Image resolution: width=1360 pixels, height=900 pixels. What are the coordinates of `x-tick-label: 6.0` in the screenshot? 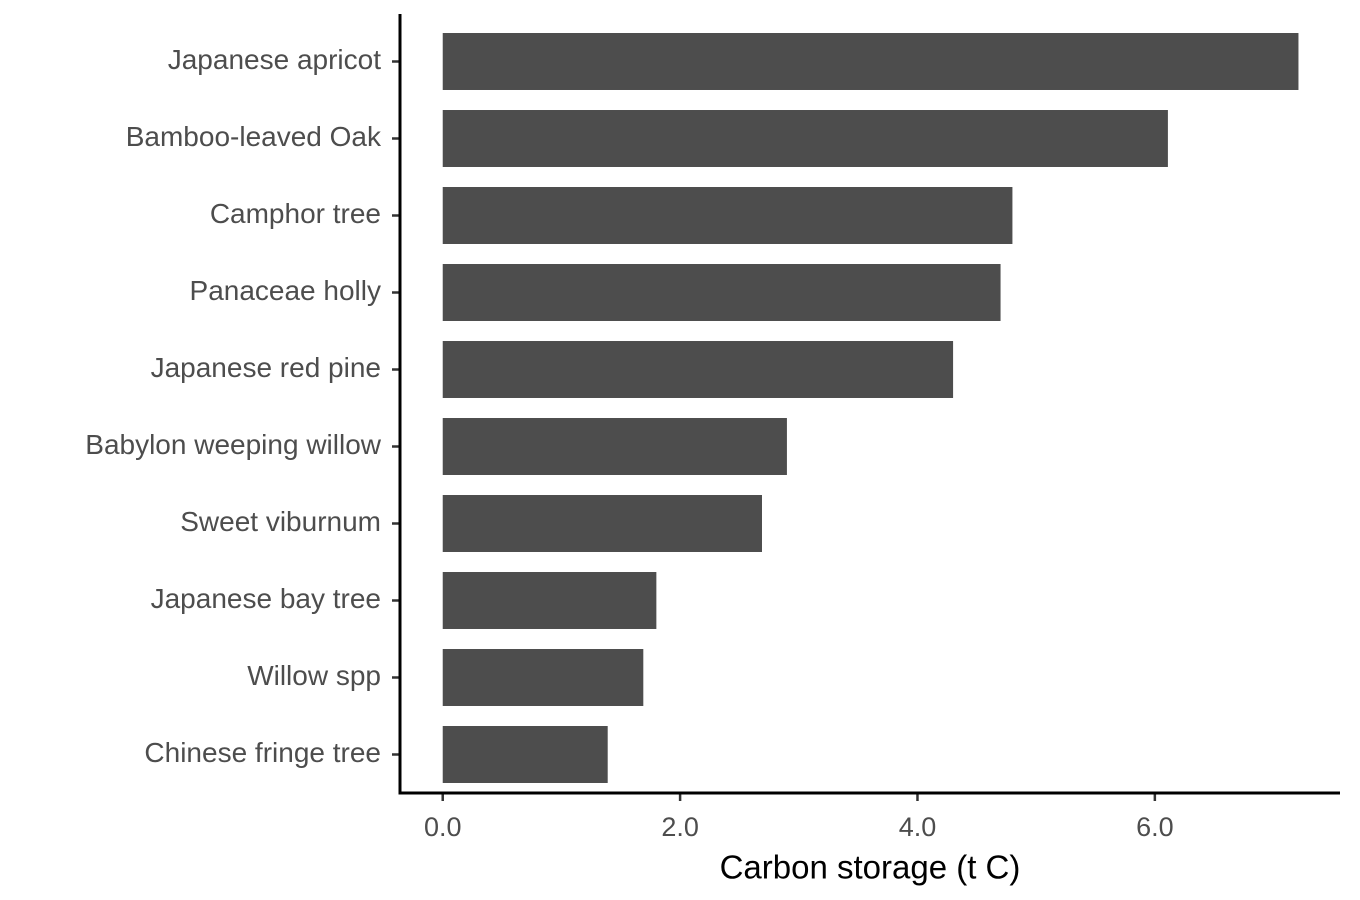 It's located at (1155, 827).